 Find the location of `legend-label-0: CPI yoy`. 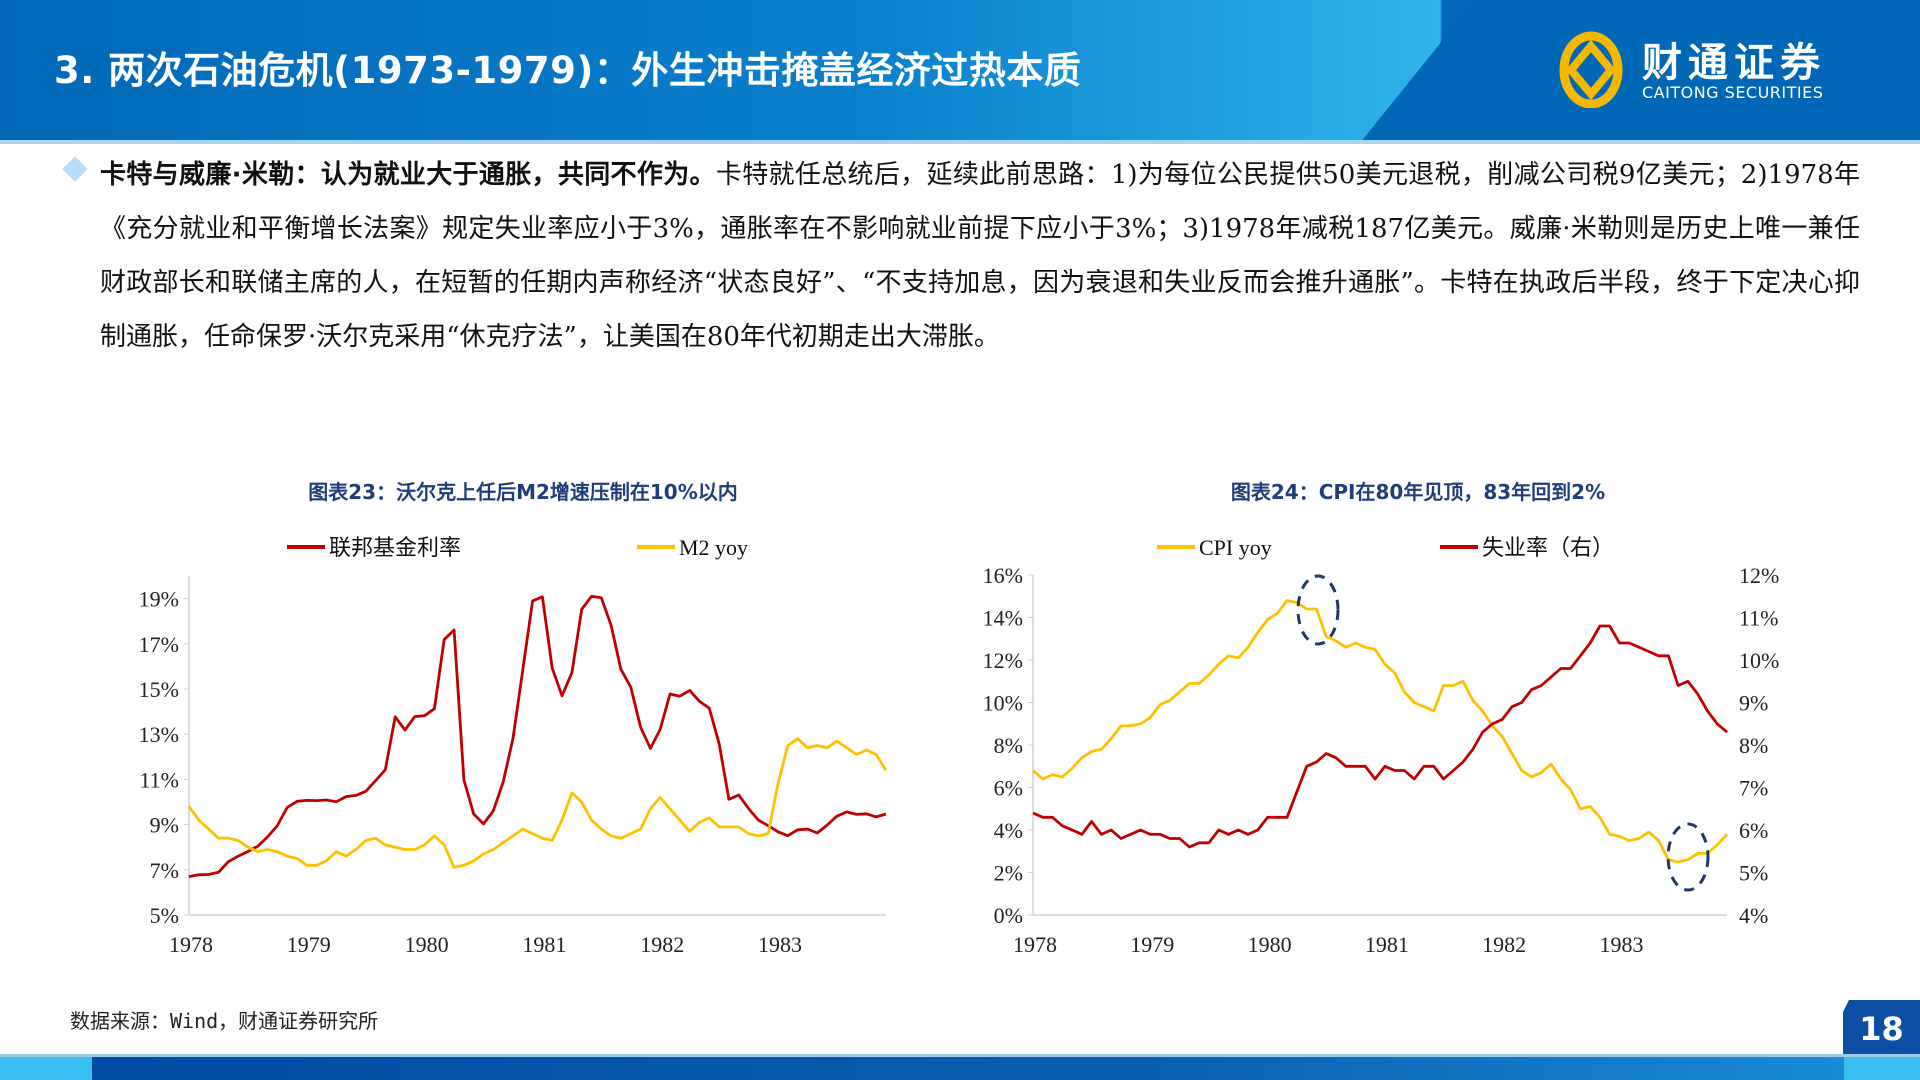

legend-label-0: CPI yoy is located at coordinates (1235, 547).